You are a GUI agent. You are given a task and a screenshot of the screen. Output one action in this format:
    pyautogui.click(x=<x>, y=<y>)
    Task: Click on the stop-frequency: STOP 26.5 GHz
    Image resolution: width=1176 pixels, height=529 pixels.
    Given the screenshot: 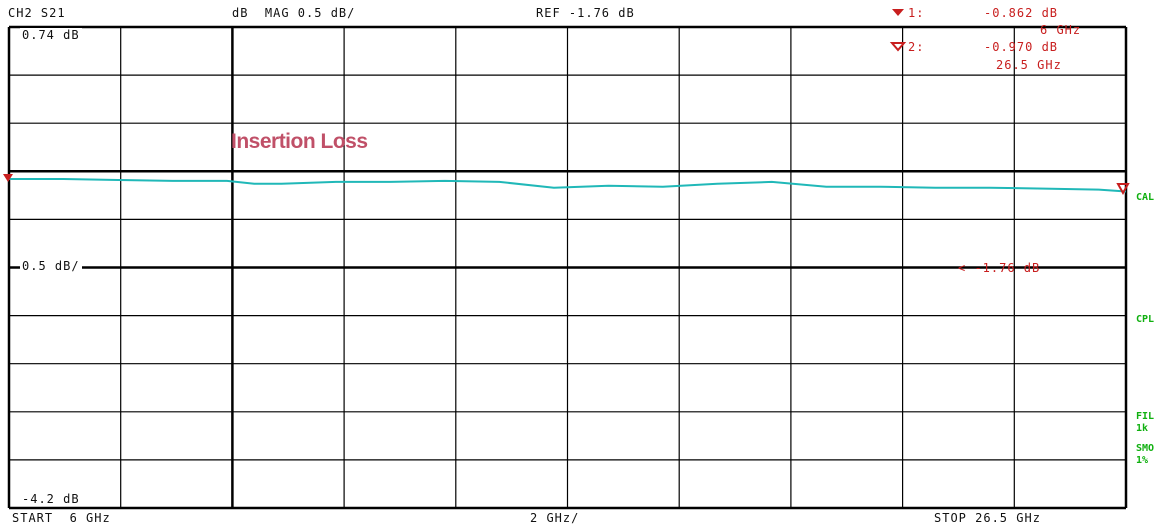 What is the action you would take?
    pyautogui.click(x=987, y=518)
    